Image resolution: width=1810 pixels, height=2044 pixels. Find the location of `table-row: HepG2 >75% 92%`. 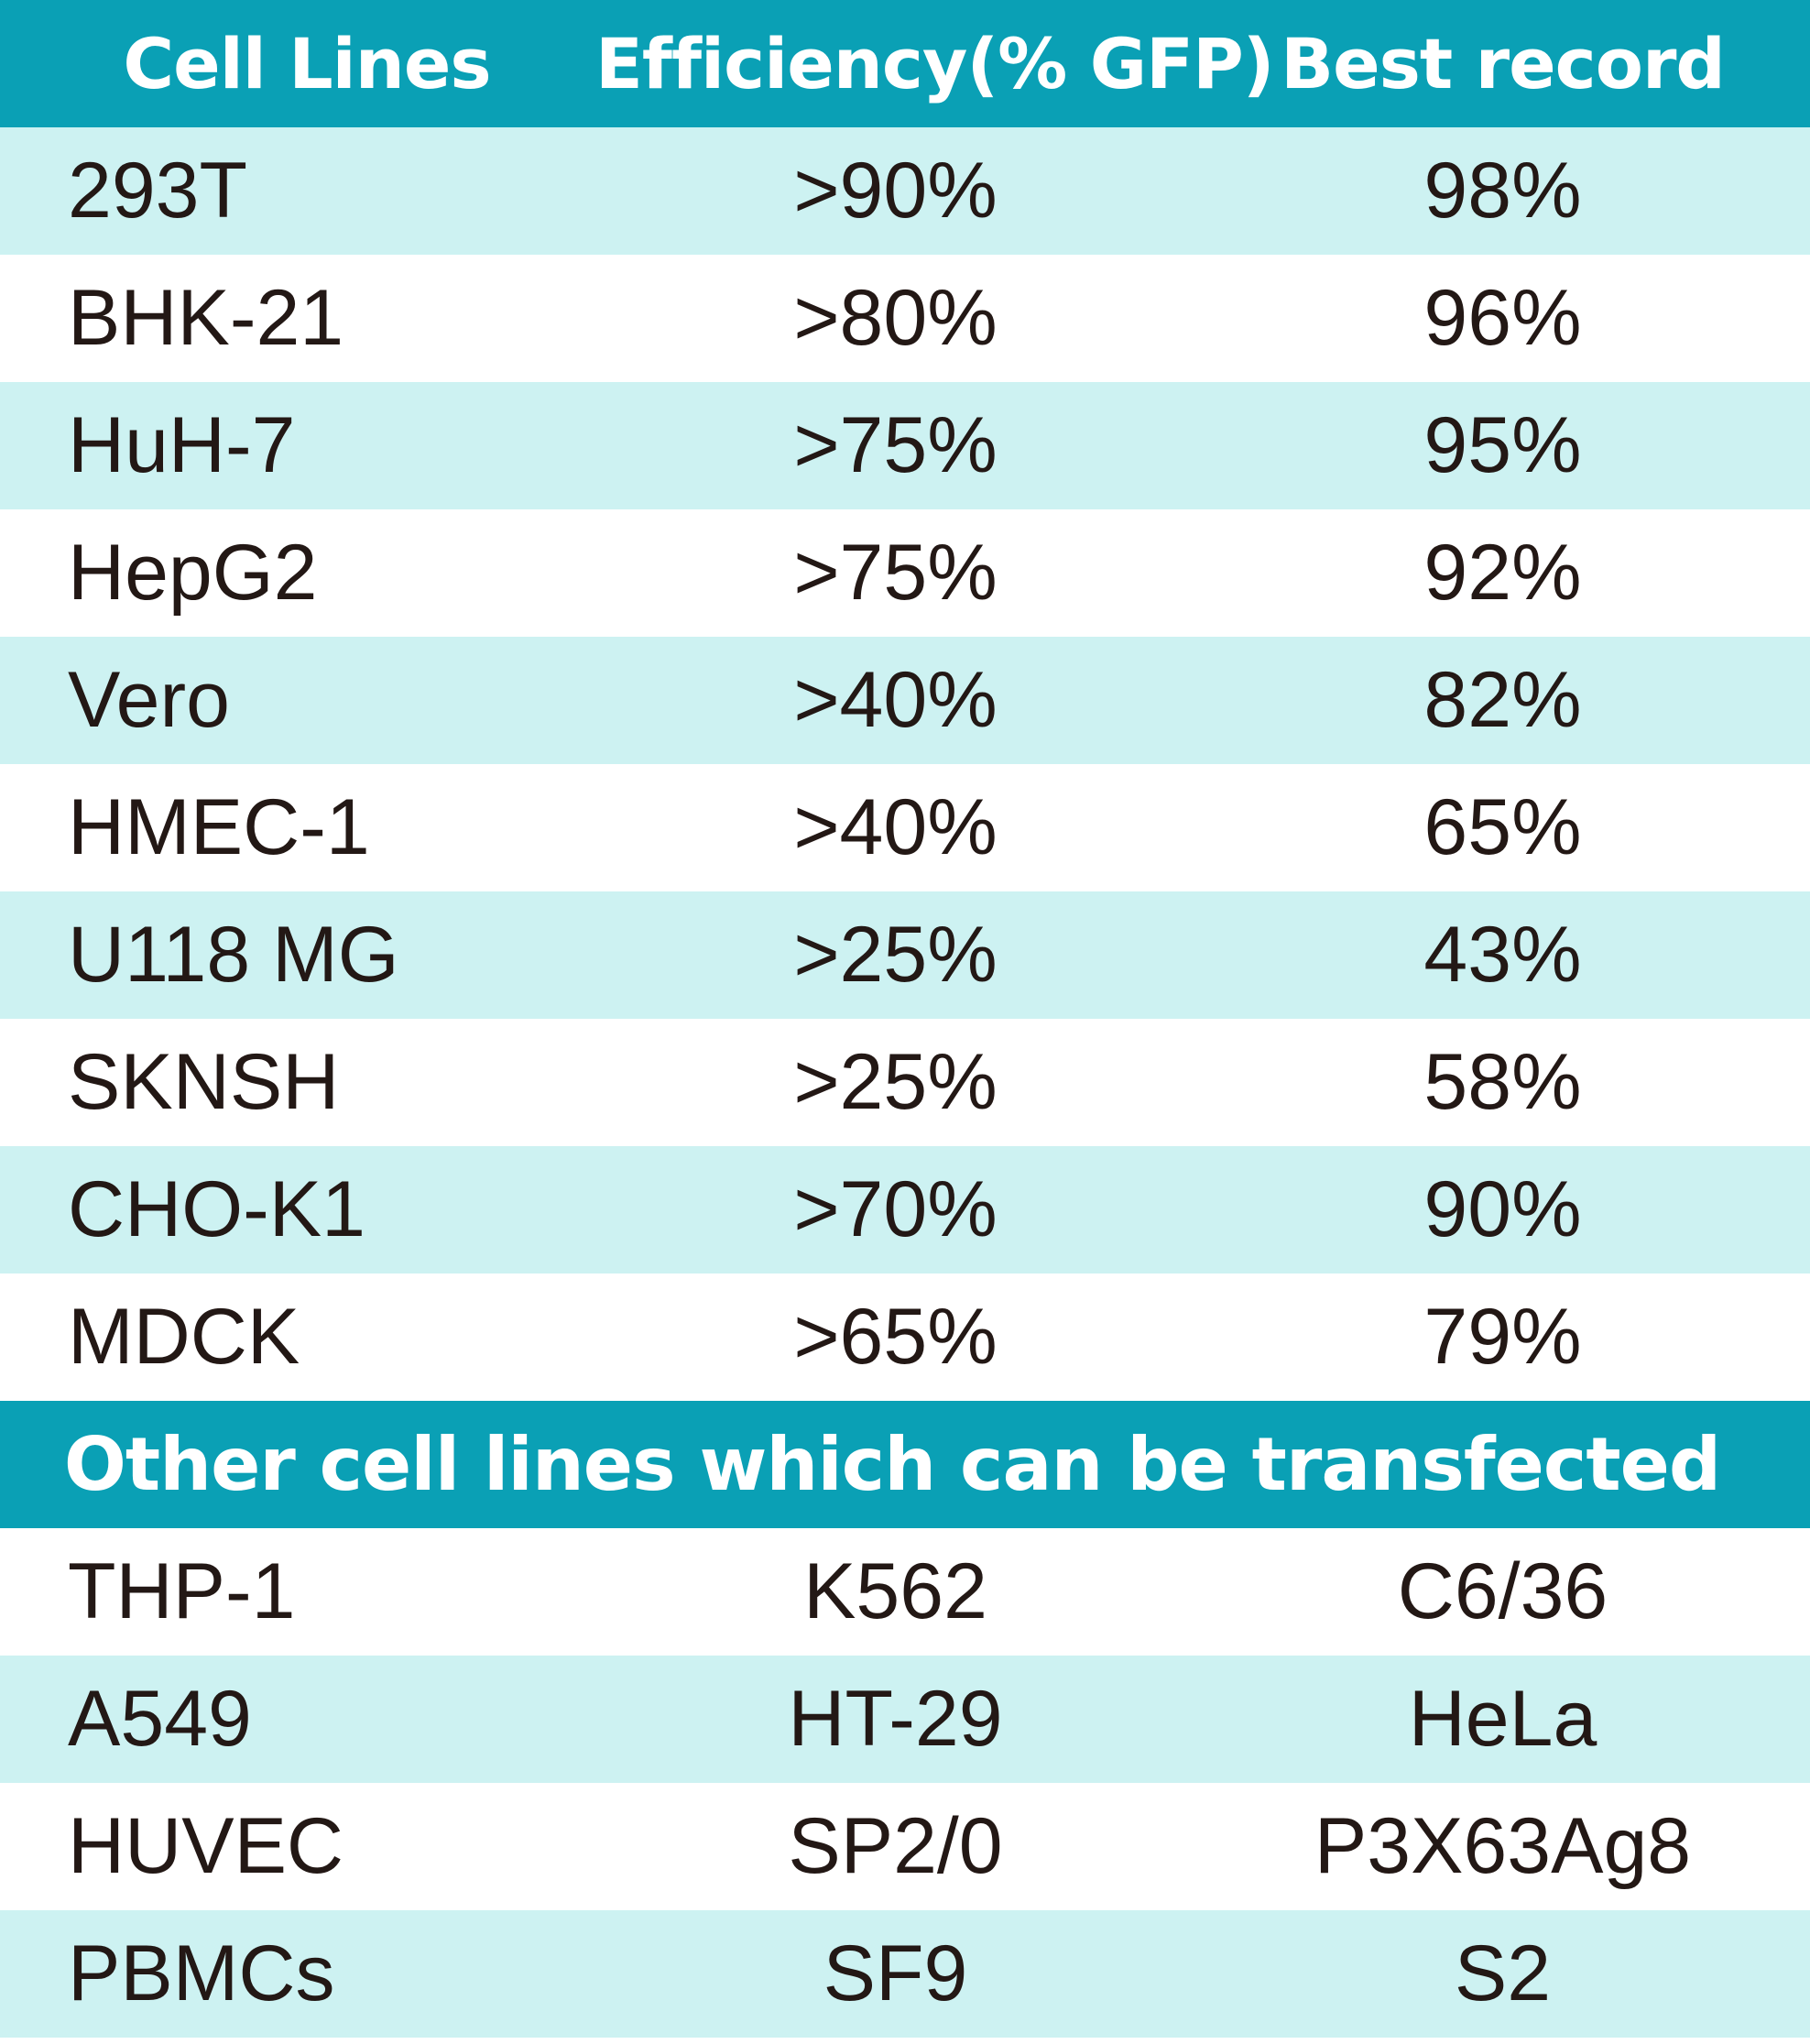

table-row: HepG2 >75% 92% is located at coordinates (905, 573).